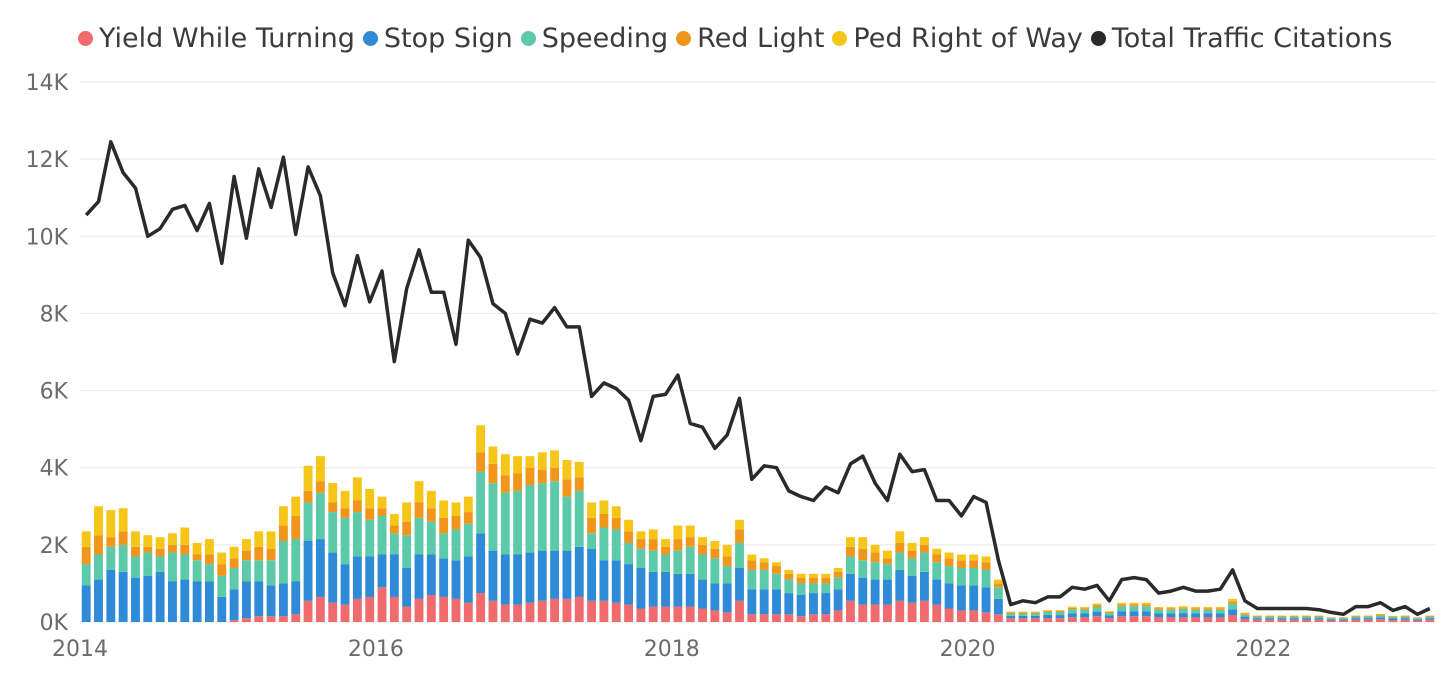 Image resolution: width=1456 pixels, height=676 pixels. I want to click on y-tick-label: 2K, so click(54, 546).